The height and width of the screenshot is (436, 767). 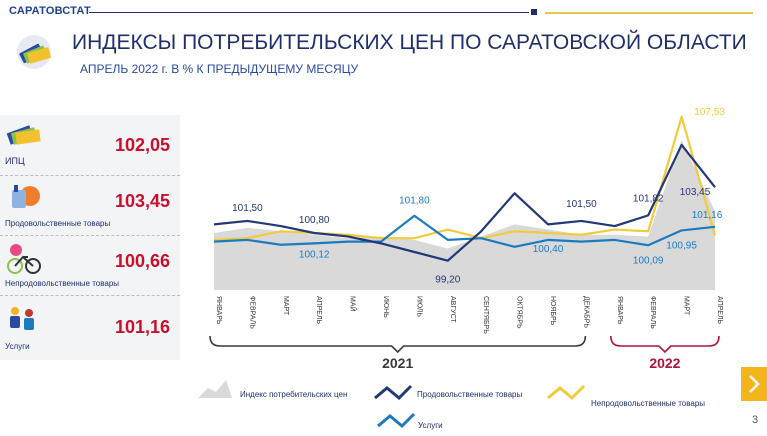 What do you see at coordinates (219, 69) in the screenshot?
I see `page-subtitle: АПРЕЛЬ 2022 г. В % К ПРЕДЫДУЩЕМУ МЕСЯЦУ` at bounding box center [219, 69].